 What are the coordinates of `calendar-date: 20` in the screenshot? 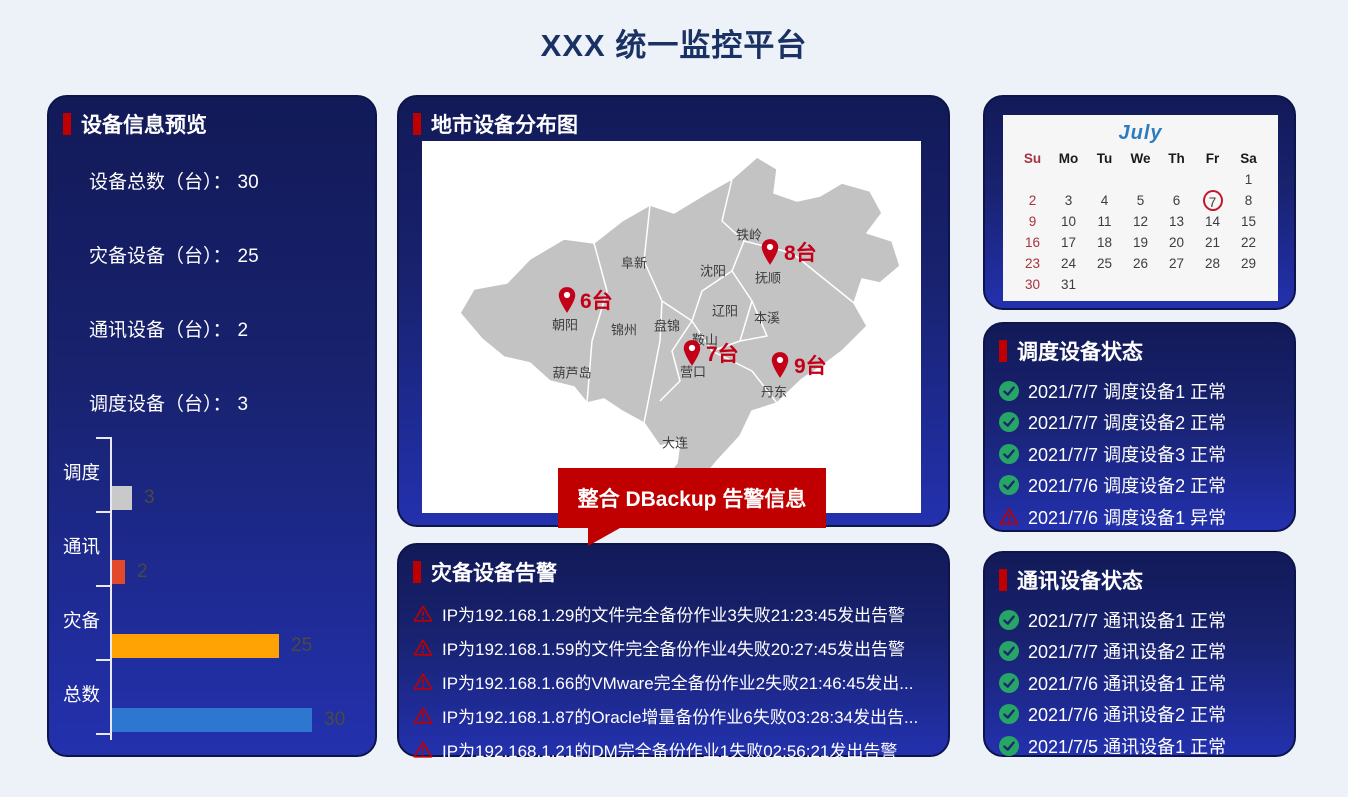 It's located at (1176, 242).